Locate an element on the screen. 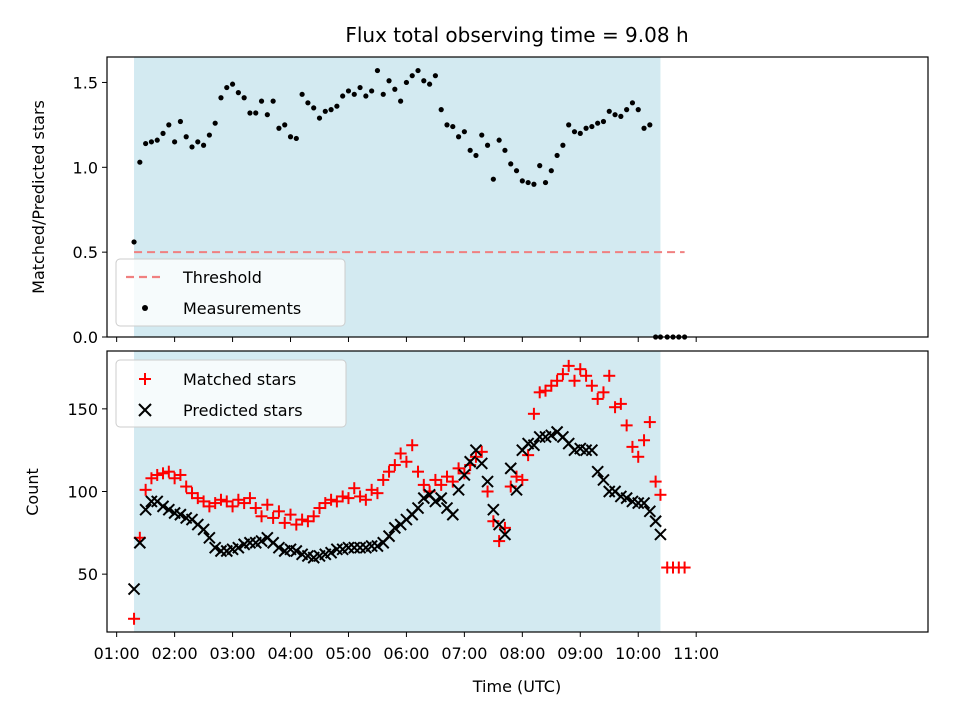 Image resolution: width=960 pixels, height=720 pixels. chart-title: Flux total observing time = 9.08 h is located at coordinates (516, 35).